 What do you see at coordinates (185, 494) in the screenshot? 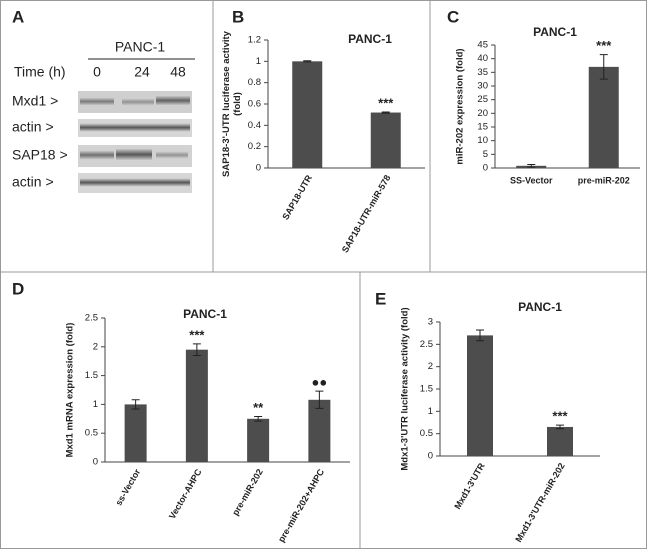
I see `x-tick-label: Vector-AHPC` at bounding box center [185, 494].